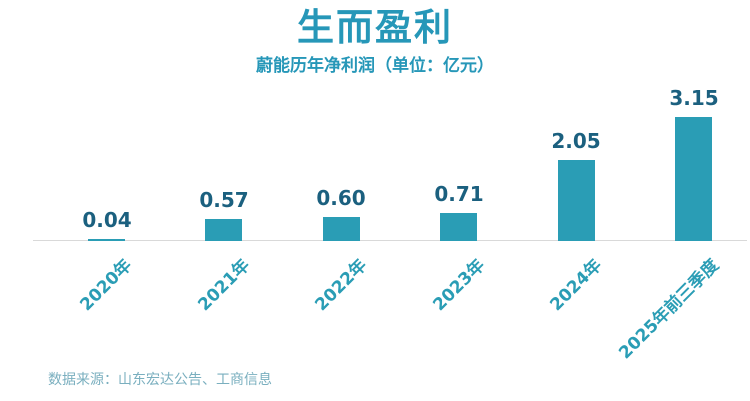 The height and width of the screenshot is (401, 750). What do you see at coordinates (341, 285) in the screenshot?
I see `x-axis-label: 2022年` at bounding box center [341, 285].